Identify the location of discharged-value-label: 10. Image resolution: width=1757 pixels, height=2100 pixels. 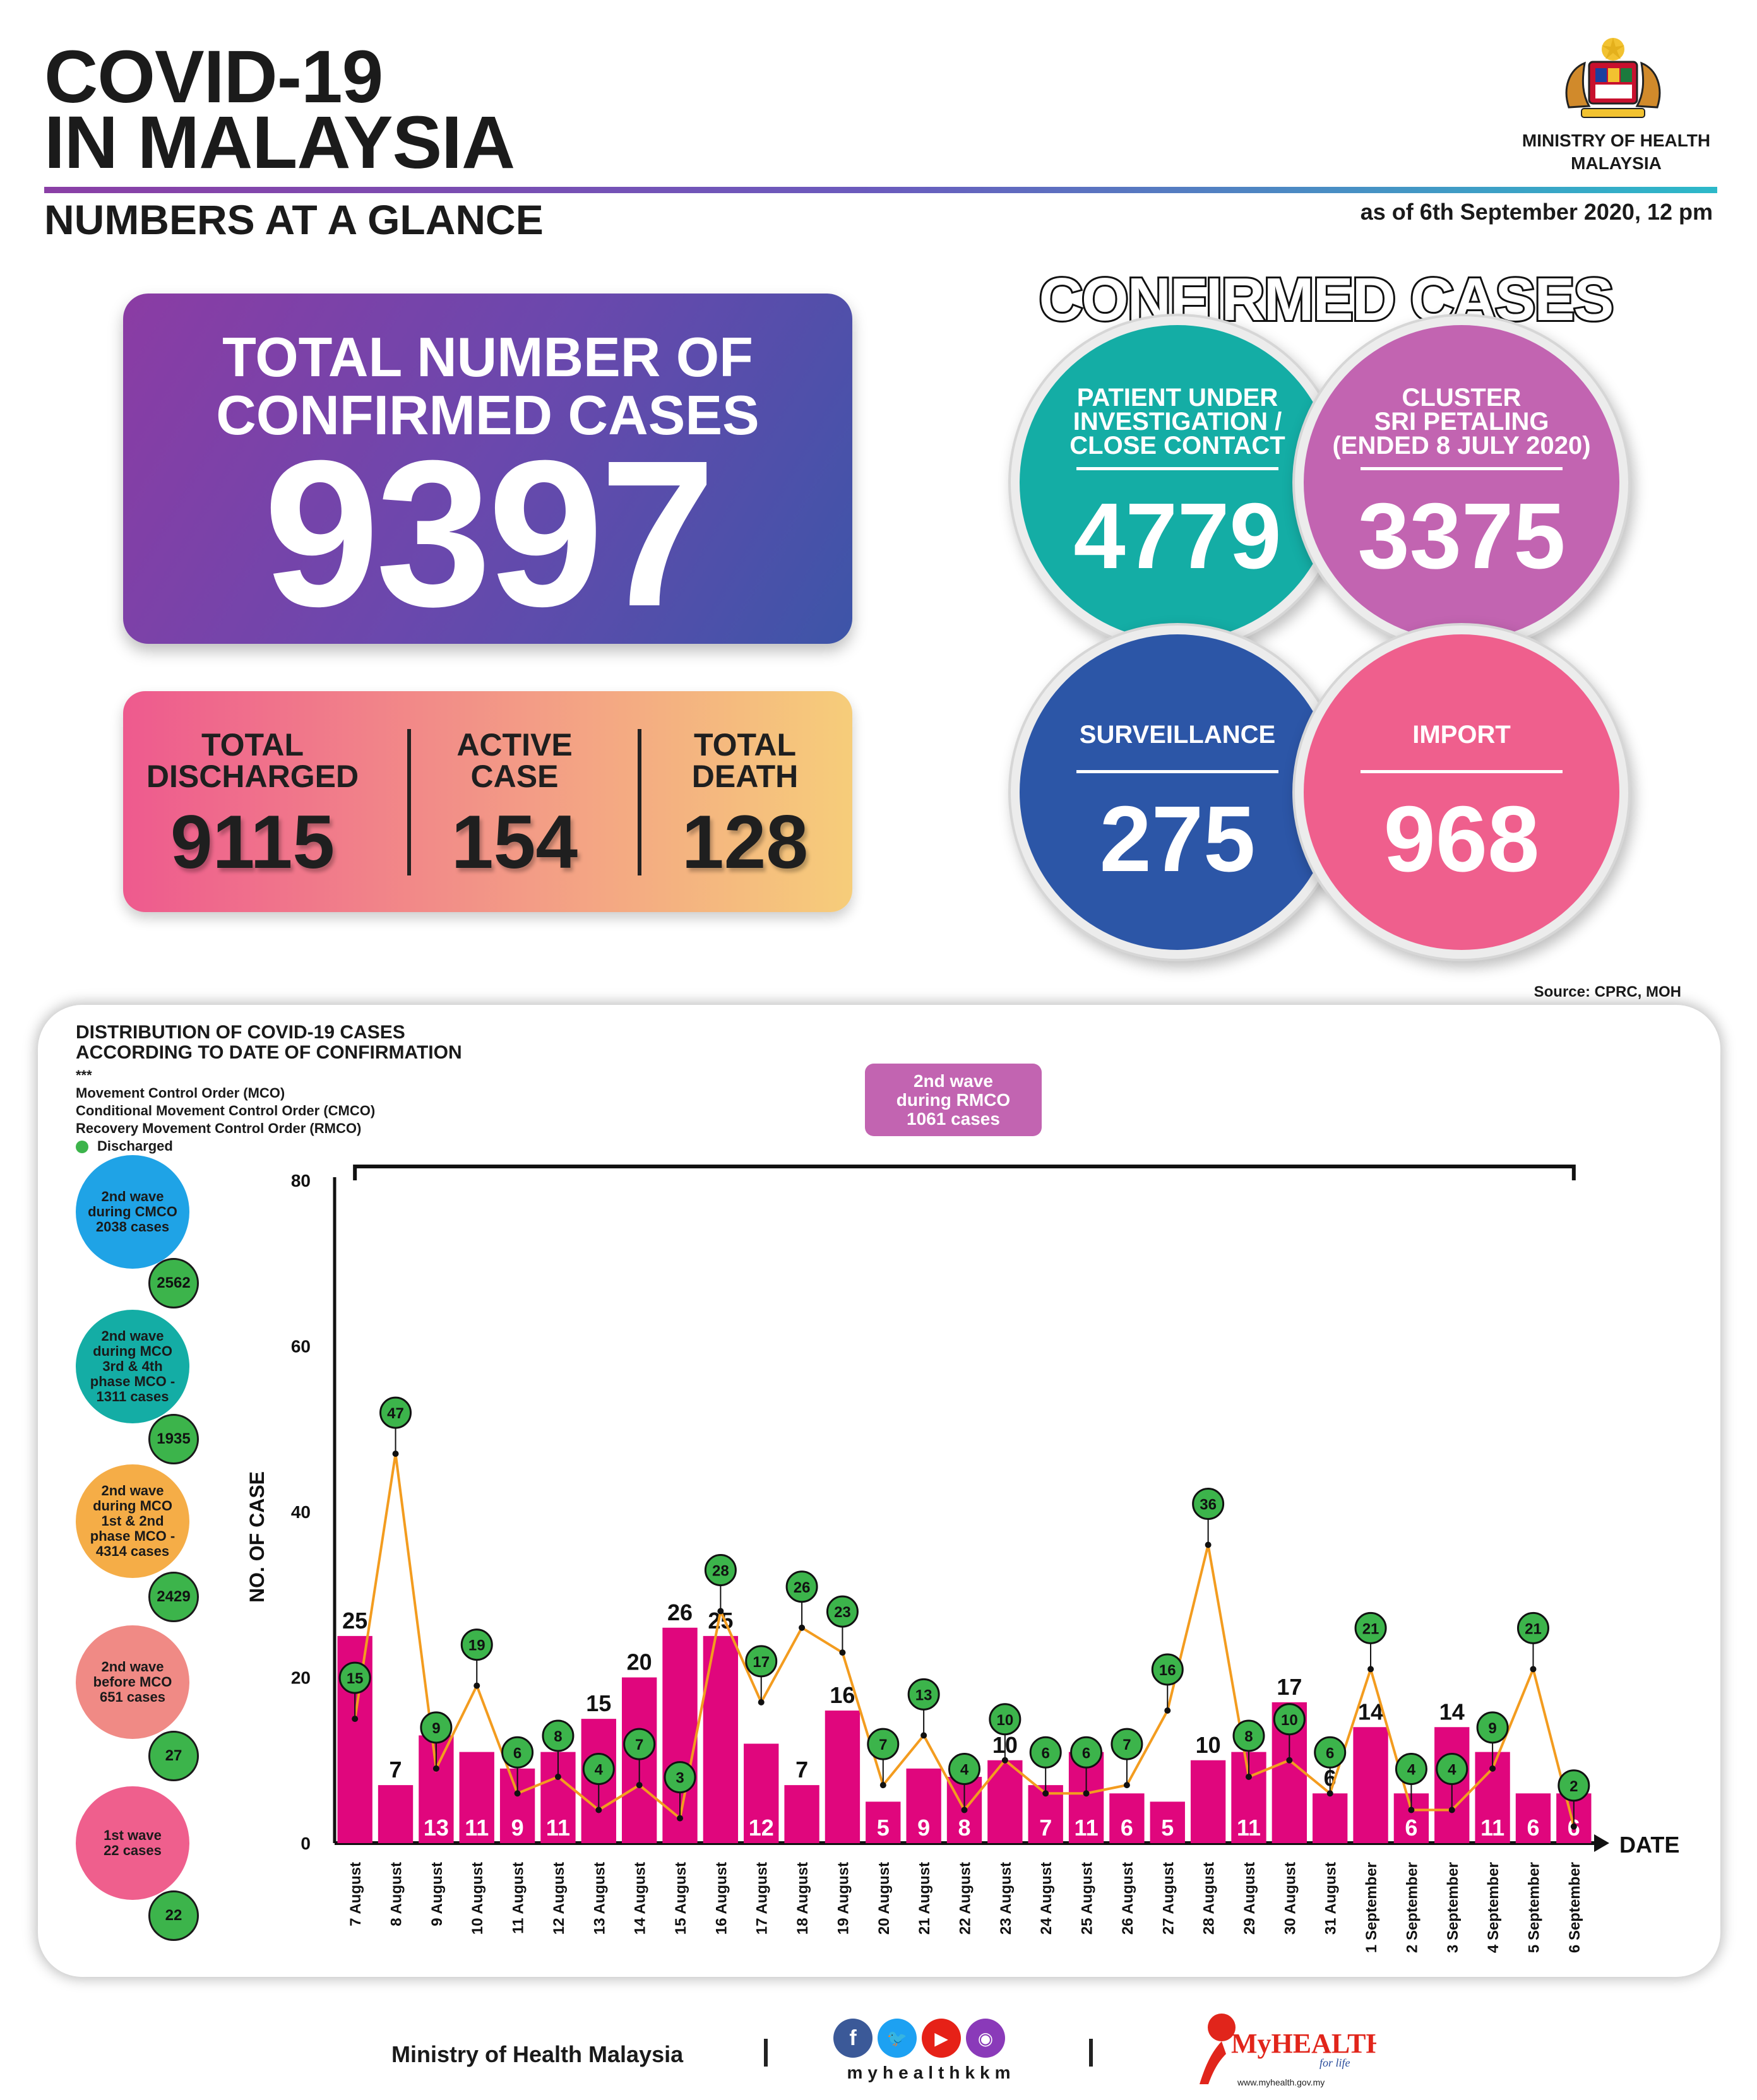
(1289, 1720).